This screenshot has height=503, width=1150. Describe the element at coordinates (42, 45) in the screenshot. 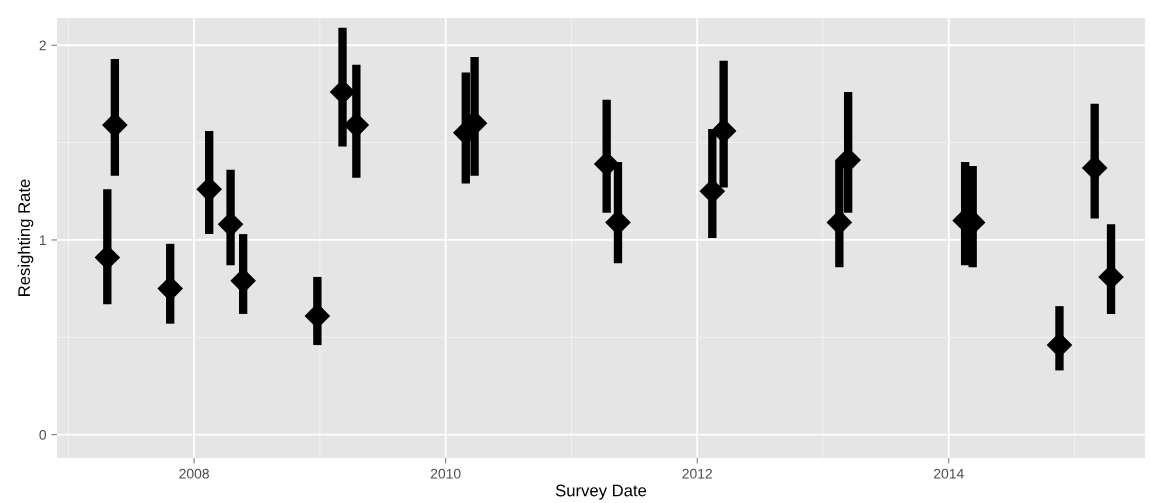

I see `y-tick-label: 2` at that location.